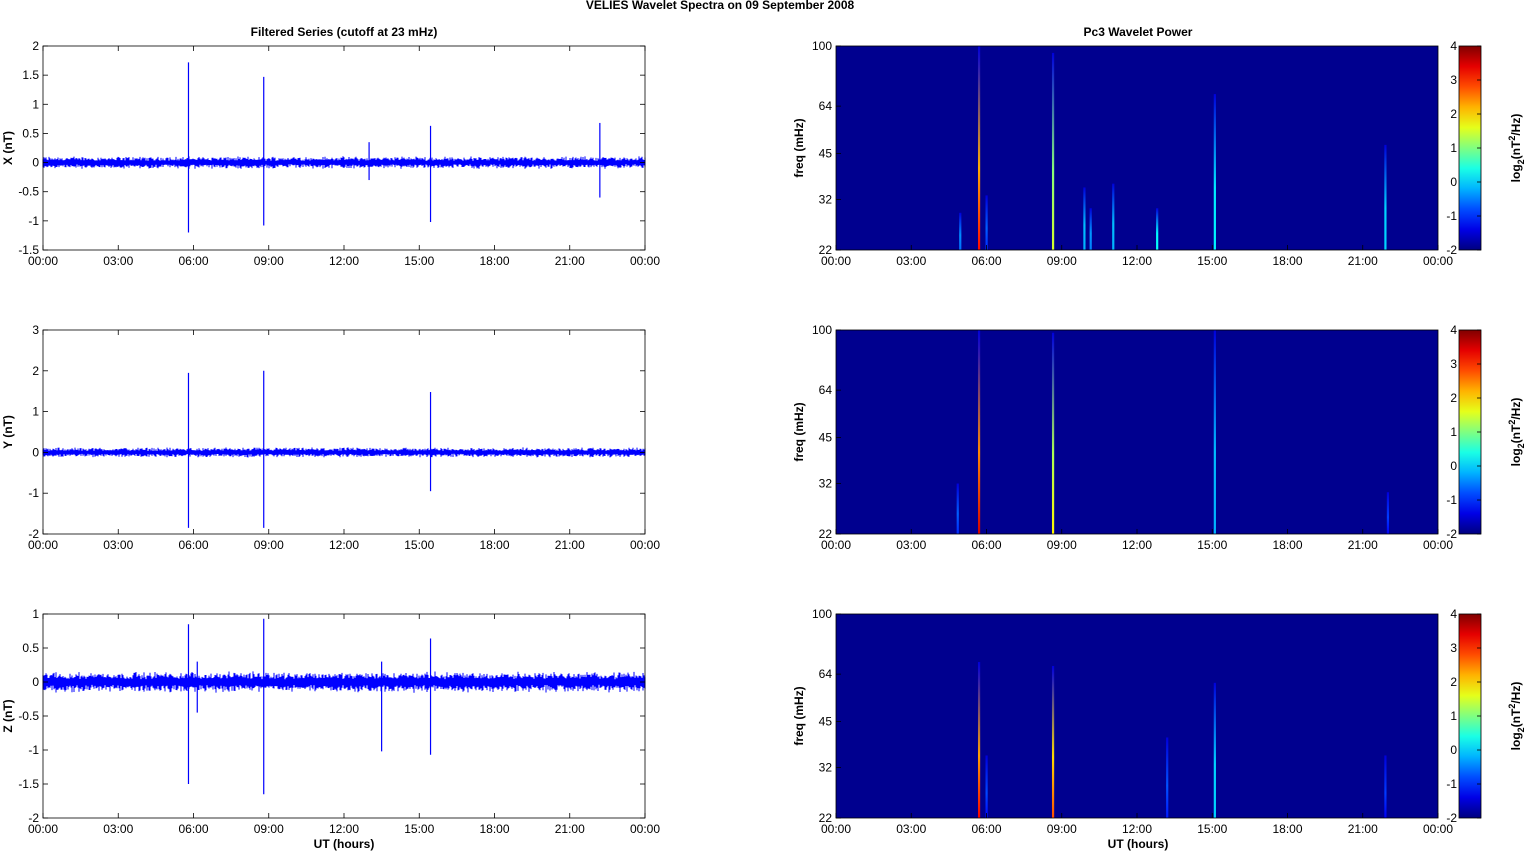  What do you see at coordinates (28, 784) in the screenshot?
I see `y-tick-label: -1.5` at bounding box center [28, 784].